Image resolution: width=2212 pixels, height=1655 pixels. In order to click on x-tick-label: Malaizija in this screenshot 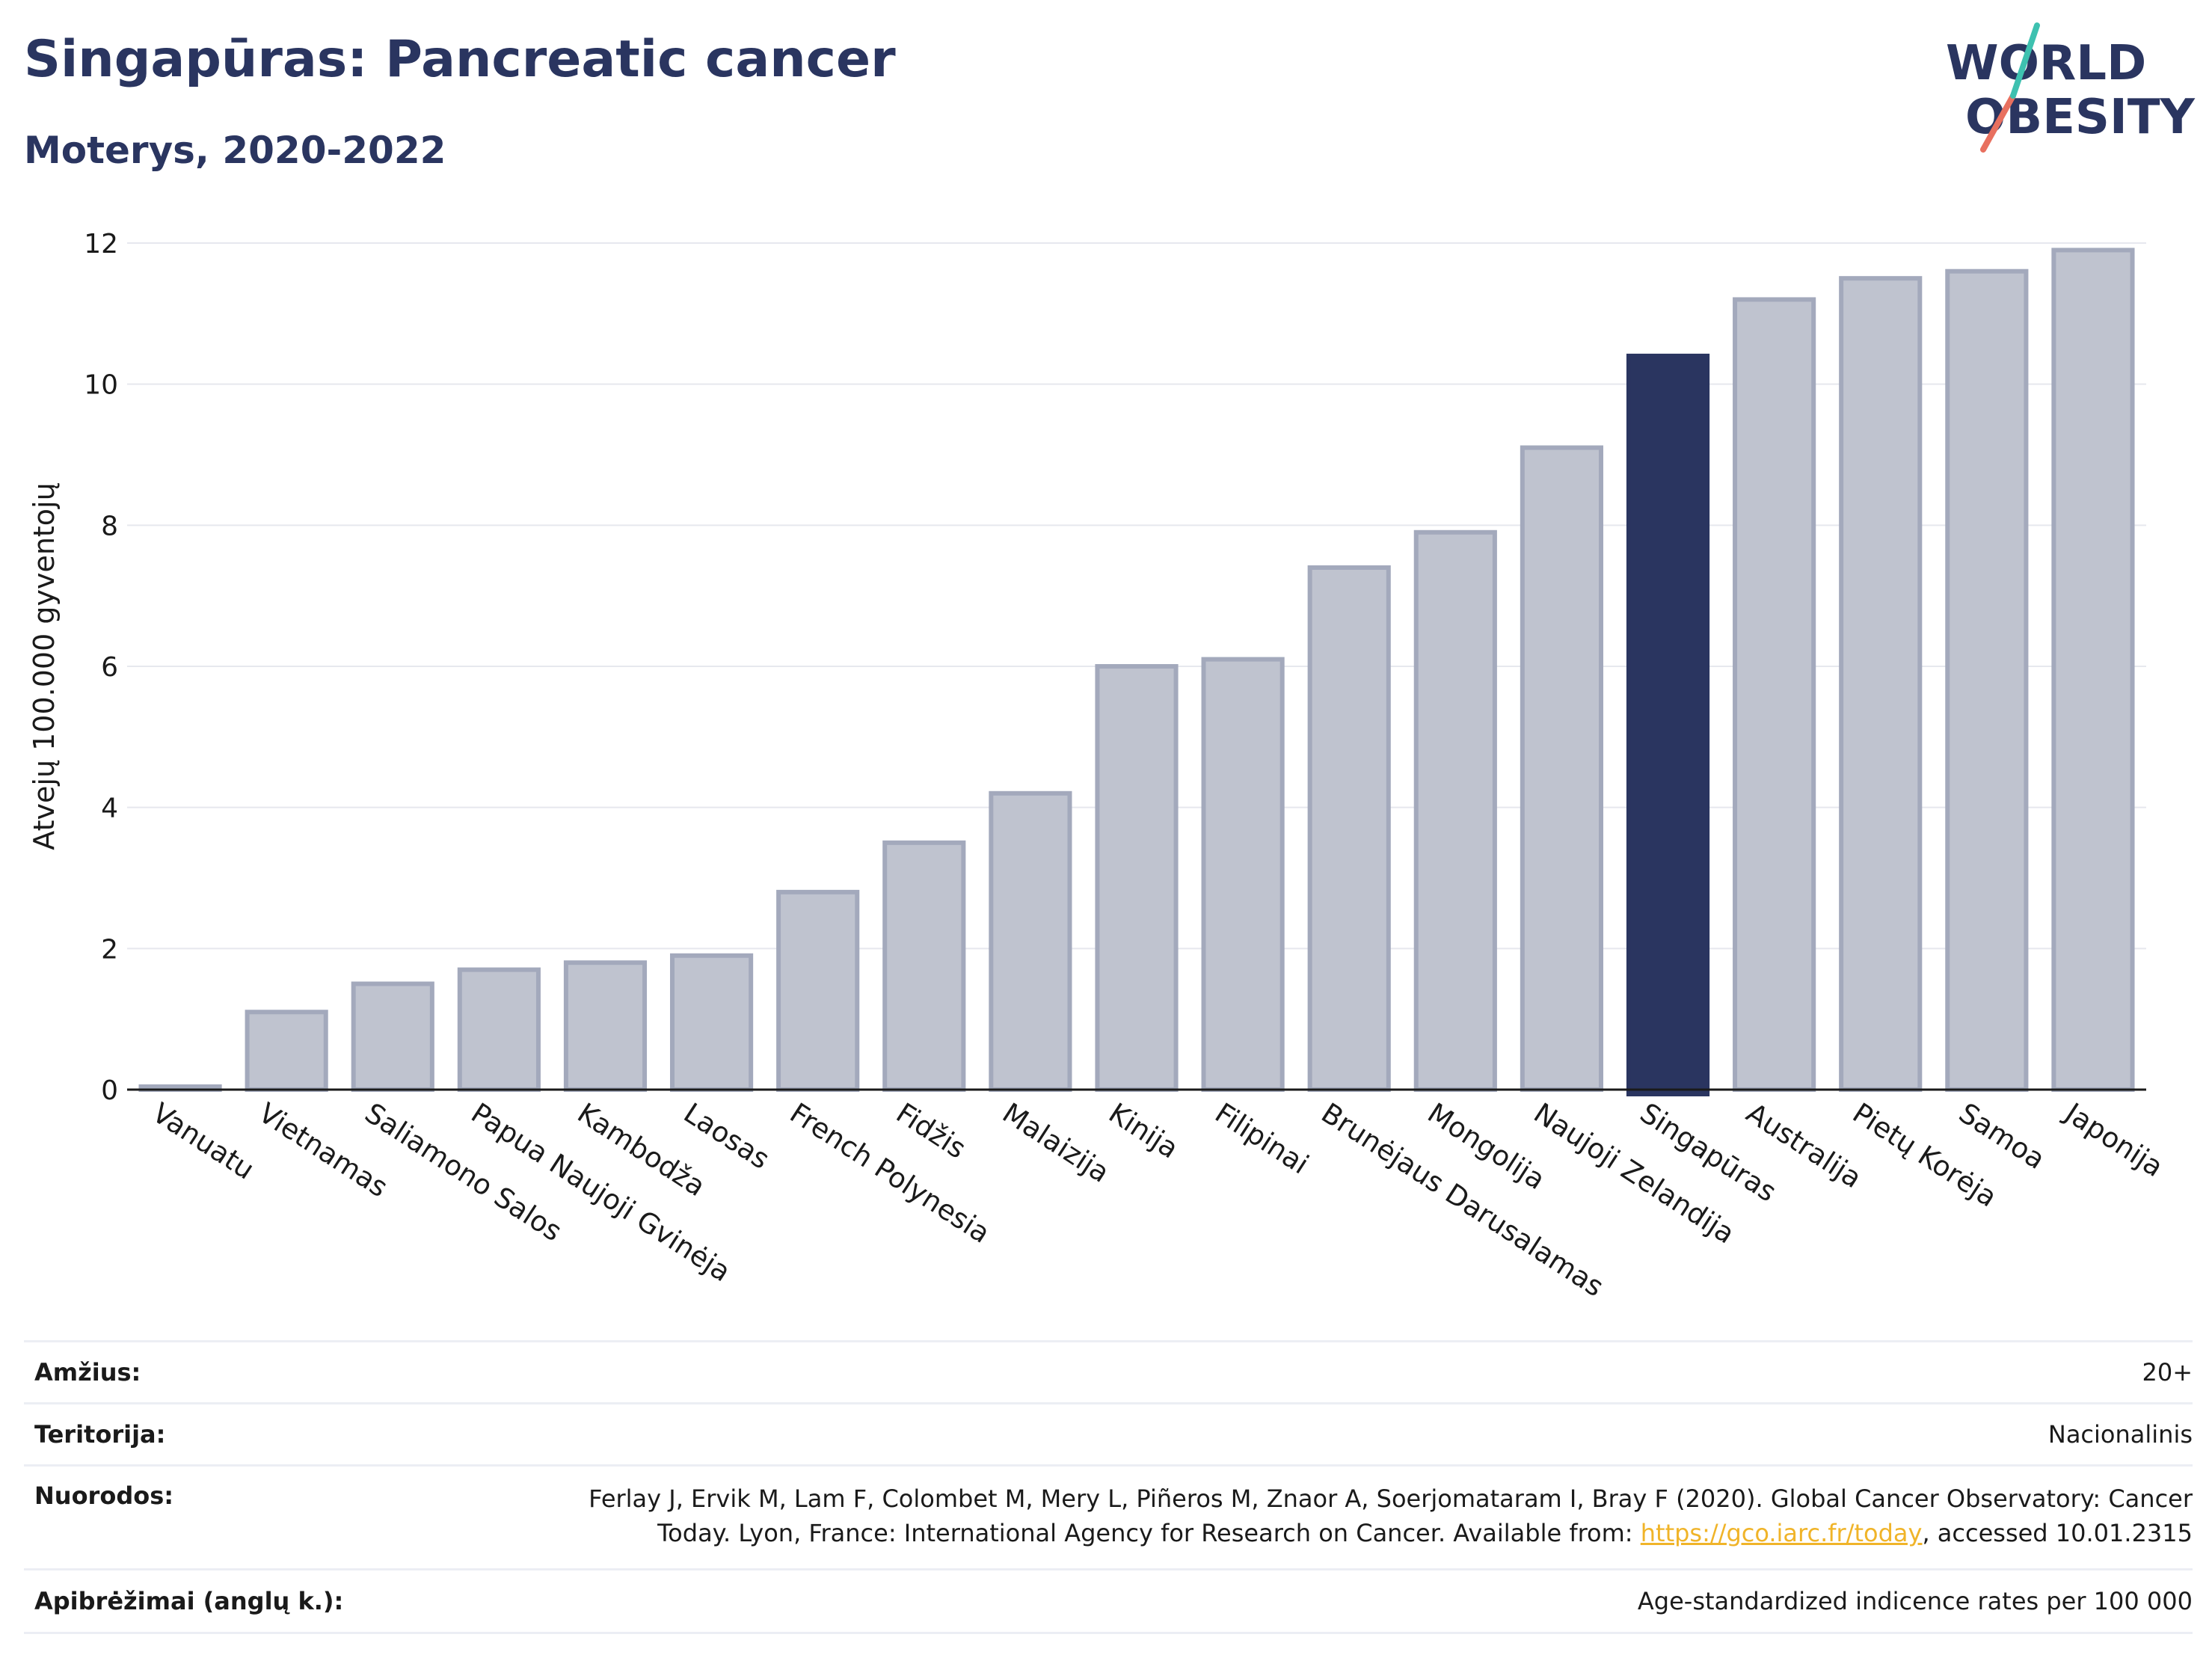, I will do `click(1056, 1142)`.